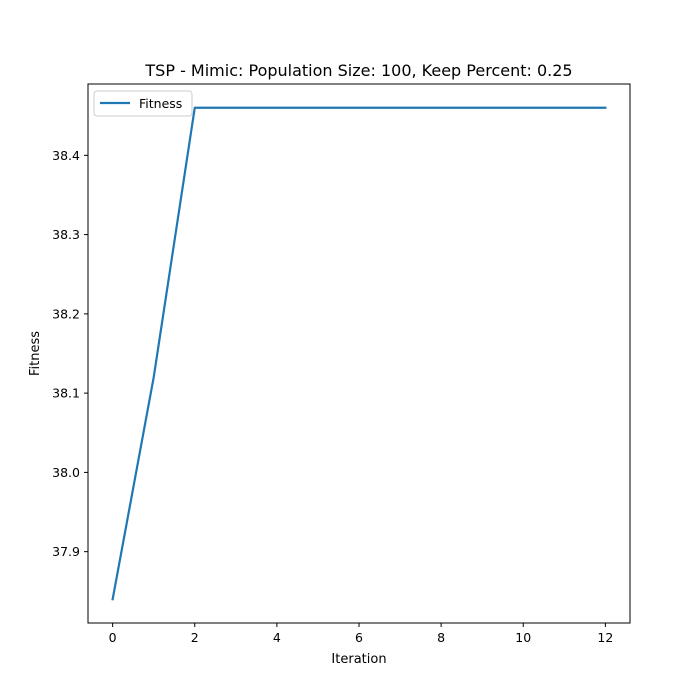  What do you see at coordinates (113, 637) in the screenshot?
I see `x-tick-label: 0` at bounding box center [113, 637].